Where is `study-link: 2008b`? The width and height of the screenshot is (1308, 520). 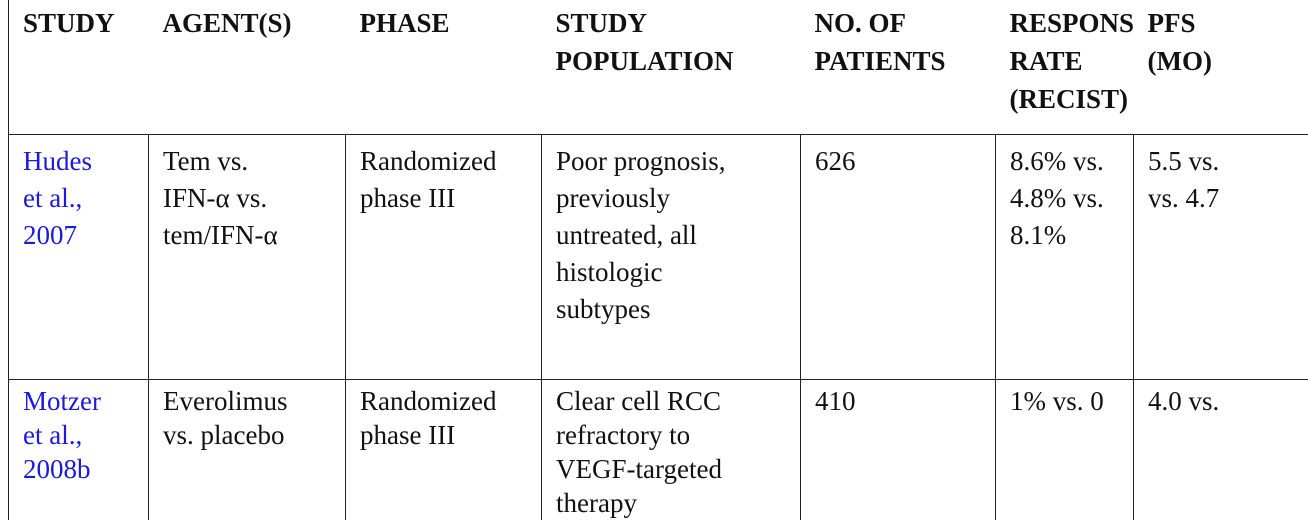 study-link: 2008b is located at coordinates (57, 469).